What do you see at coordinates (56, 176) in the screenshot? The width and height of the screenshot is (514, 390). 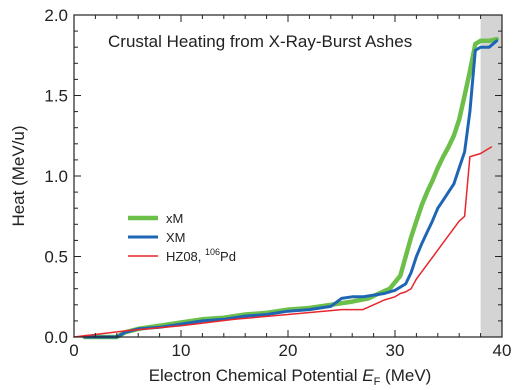 I see `y-tick-label: 1.0` at bounding box center [56, 176].